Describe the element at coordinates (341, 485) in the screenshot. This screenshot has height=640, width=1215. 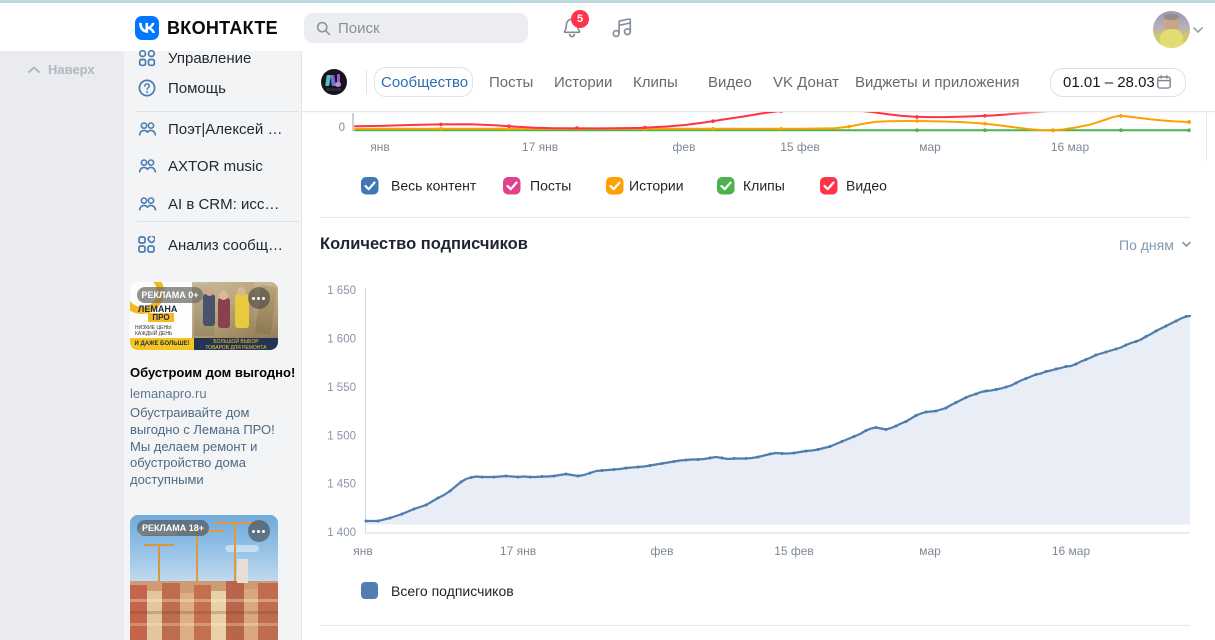
I see `svg-text: 1 450` at that location.